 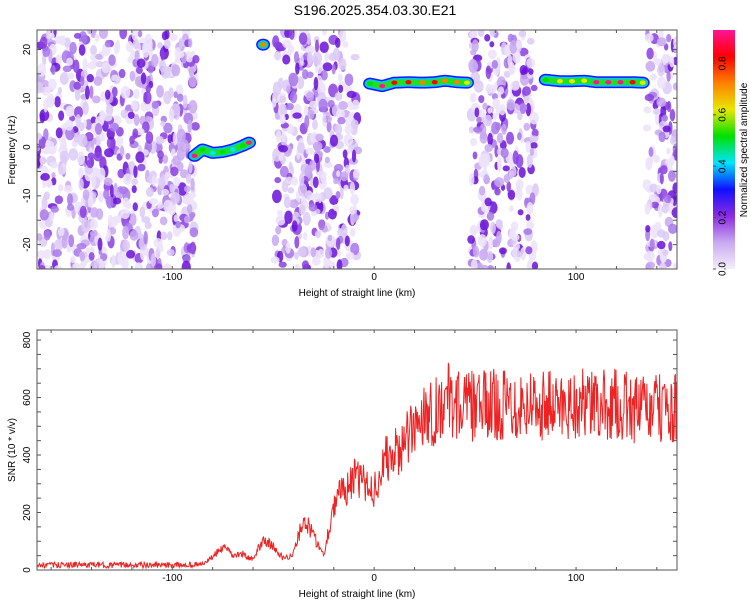 What do you see at coordinates (27, 98) in the screenshot?
I see `spectrogram-ytick-label: 10` at bounding box center [27, 98].